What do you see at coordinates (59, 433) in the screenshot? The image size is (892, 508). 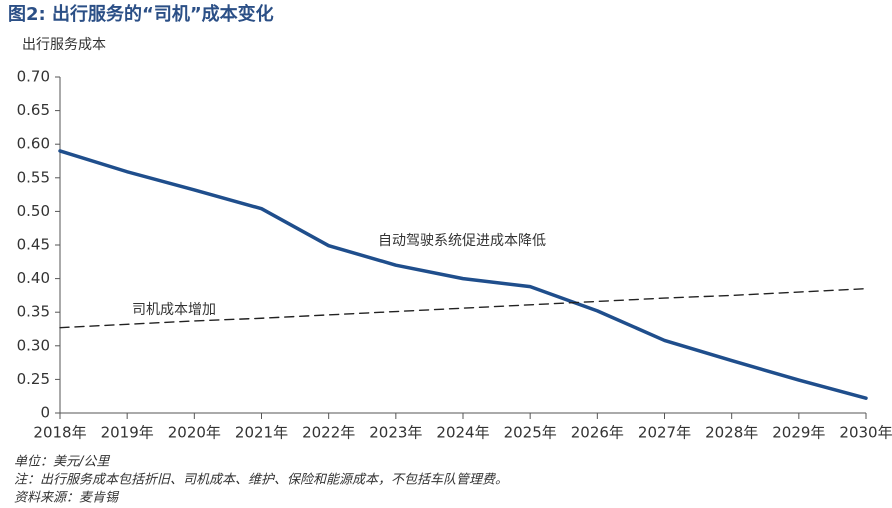 I see `x-tick-label: 2018年` at bounding box center [59, 433].